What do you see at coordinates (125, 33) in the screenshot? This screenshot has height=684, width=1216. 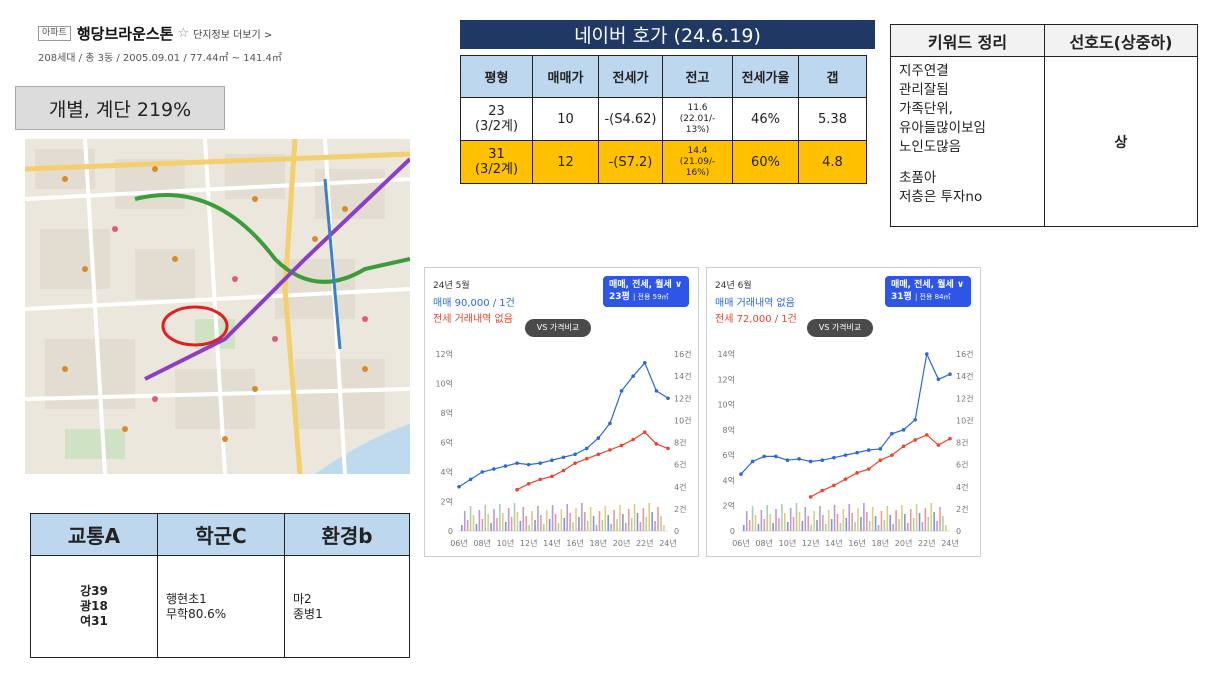 I see `complex-name: 행당브라운스톤` at bounding box center [125, 33].